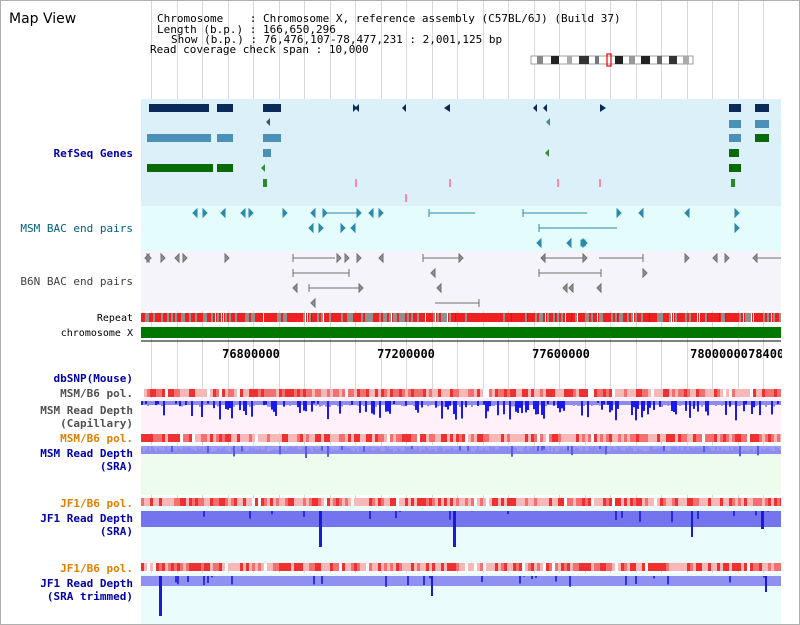 Image resolution: width=800 pixels, height=625 pixels. Describe the element at coordinates (246, 29) in the screenshot. I see `length-info: Length (b.p.) : 166,650,296` at that location.